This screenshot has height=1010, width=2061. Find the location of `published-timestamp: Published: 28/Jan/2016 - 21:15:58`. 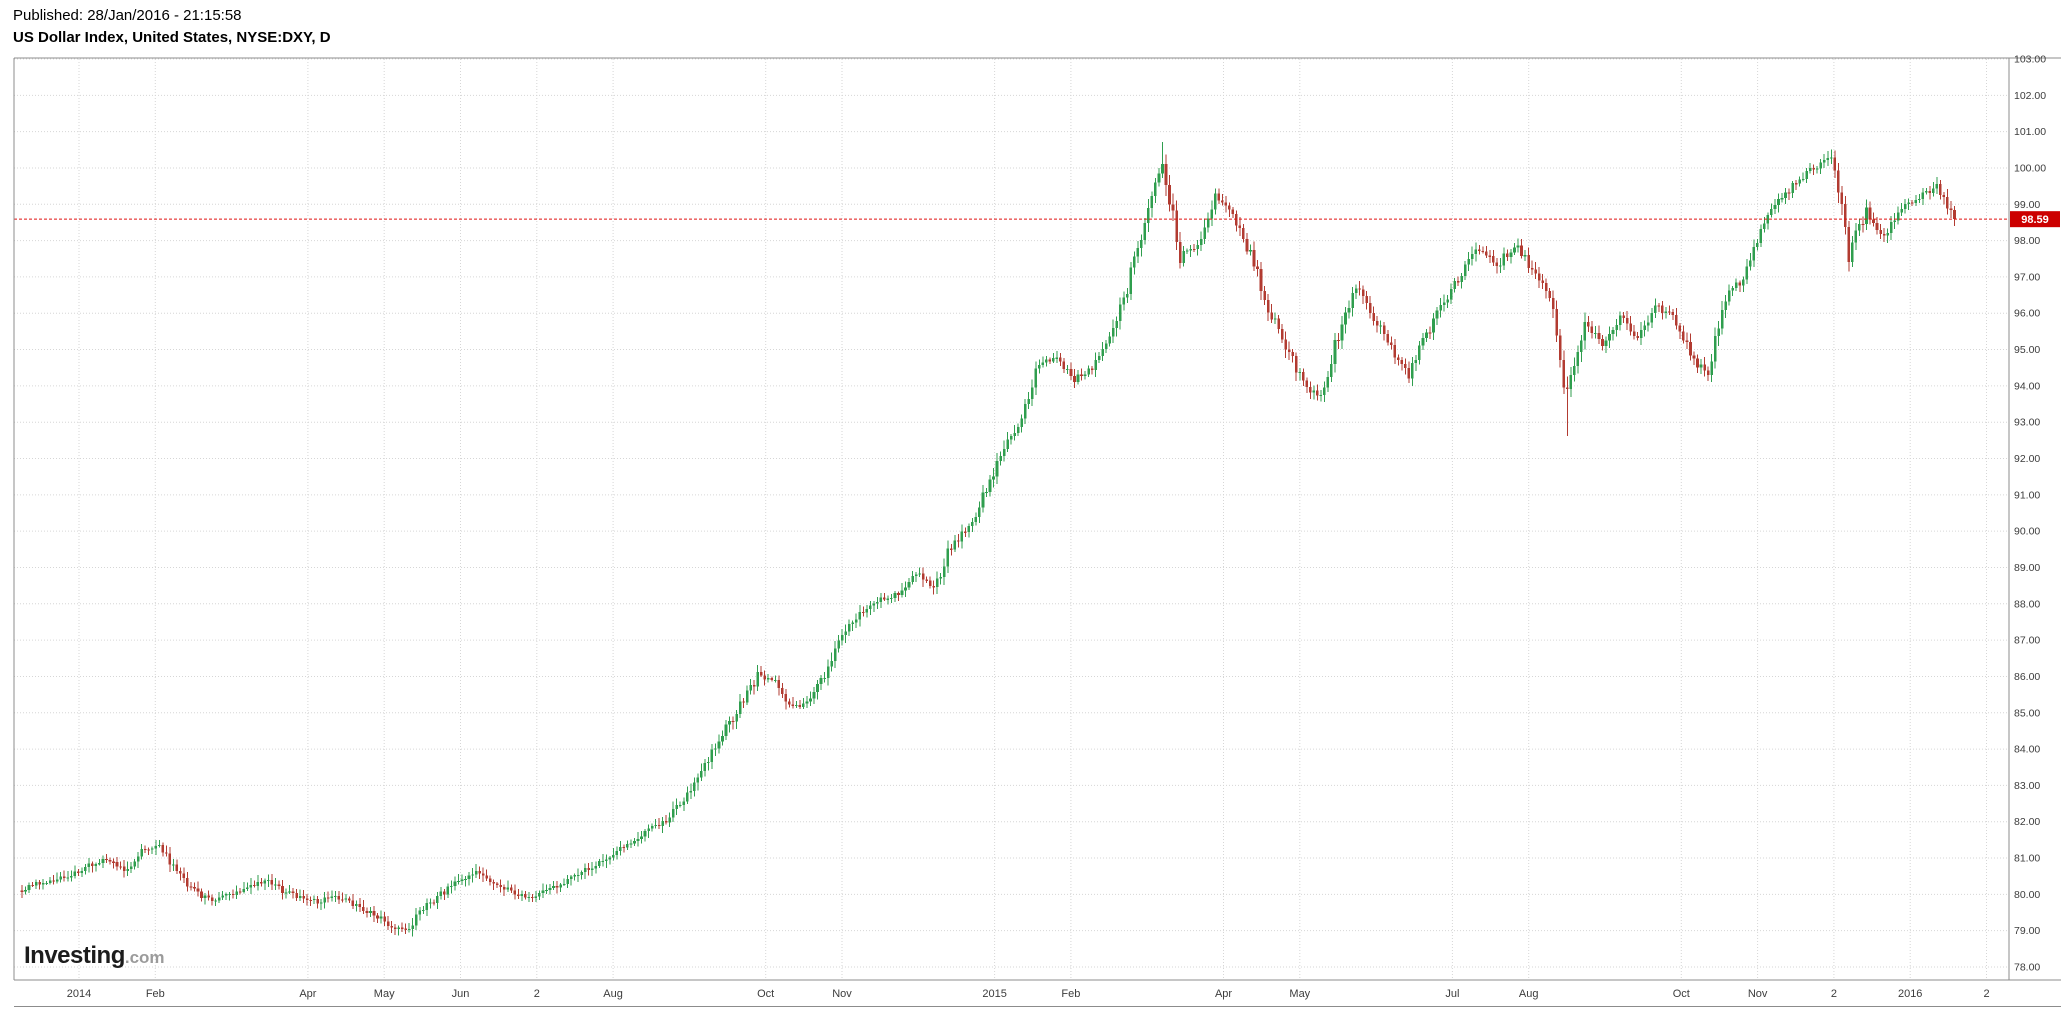

published-timestamp: Published: 28/Jan/2016 - 21:15:58 is located at coordinates (127, 15).